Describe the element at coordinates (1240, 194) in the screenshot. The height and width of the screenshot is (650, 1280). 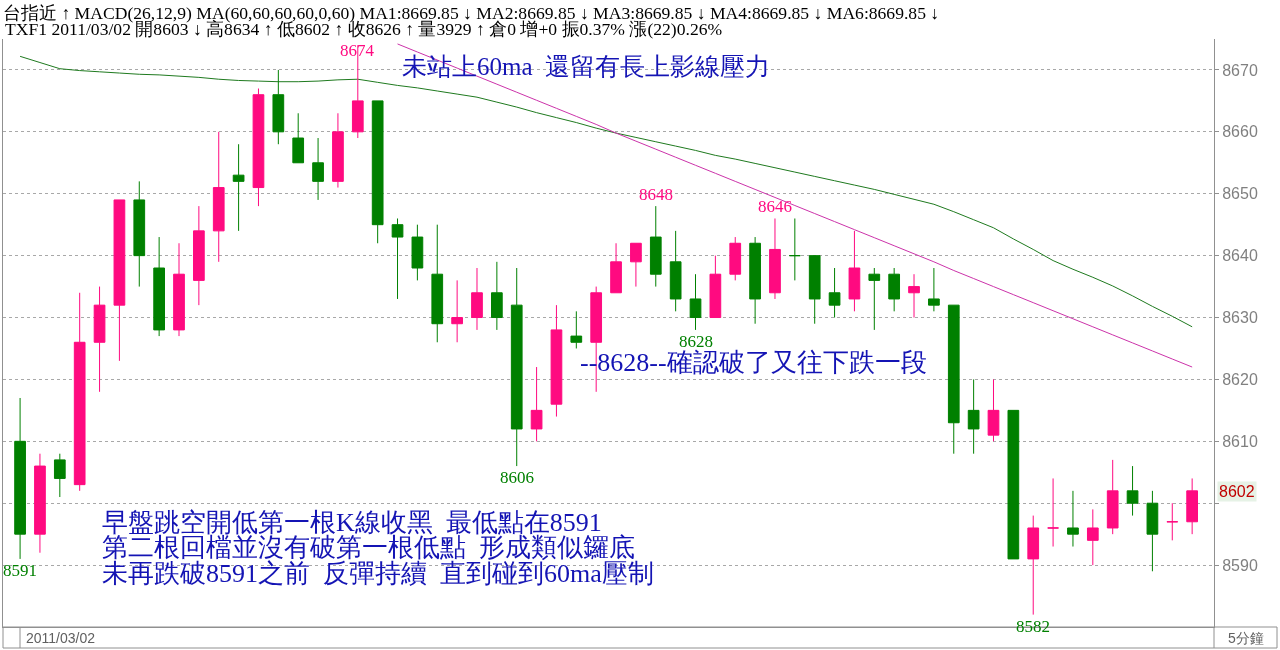
I see `y-tick-label: 8650` at that location.